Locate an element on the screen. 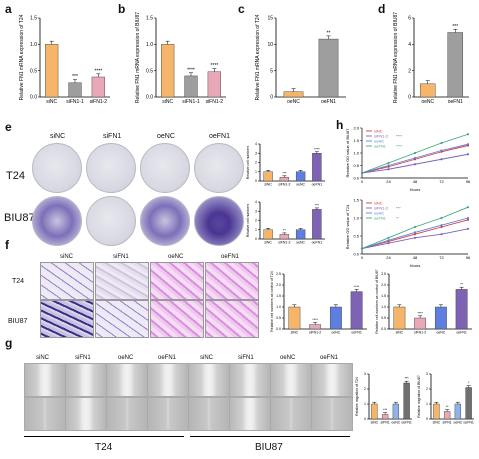 The height and width of the screenshot is (459, 479). x-tick-label: 72 is located at coordinates (441, 257).